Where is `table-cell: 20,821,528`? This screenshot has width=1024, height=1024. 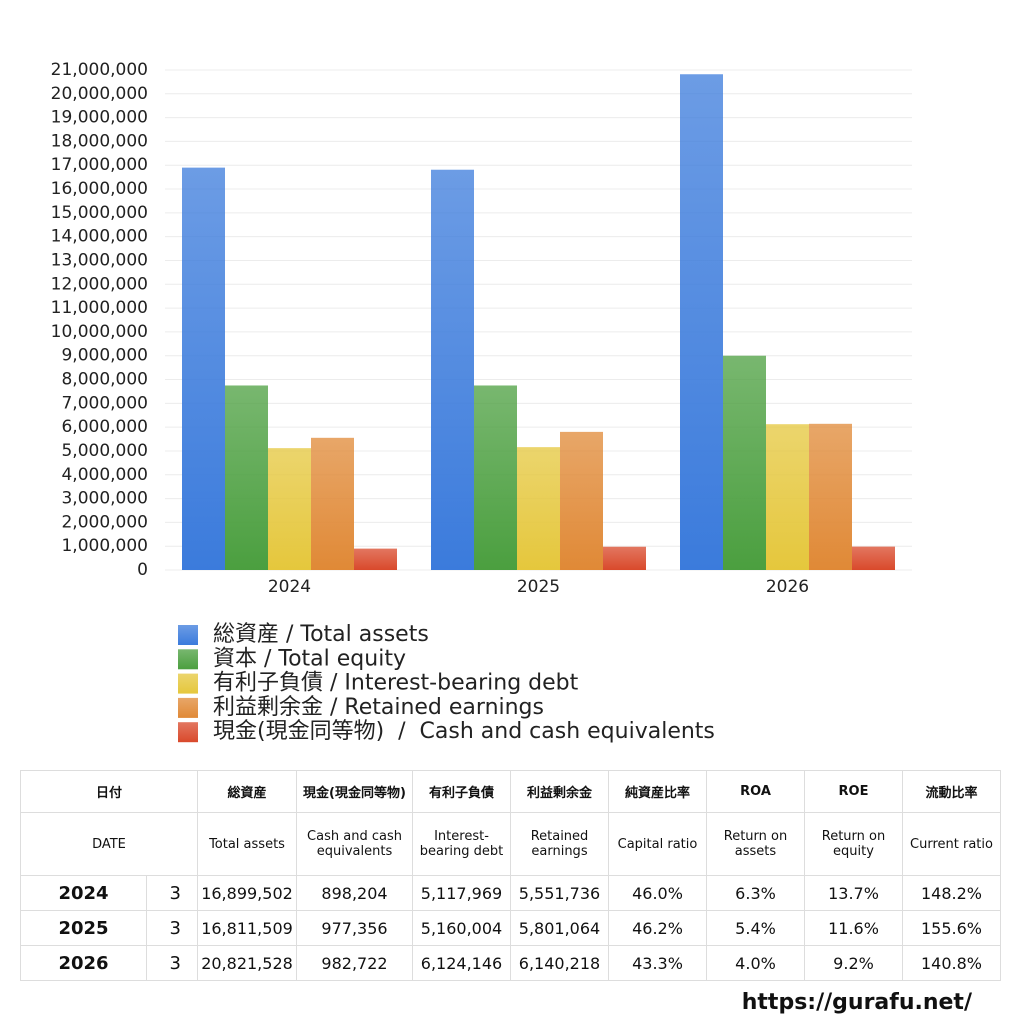
table-cell: 20,821,528 is located at coordinates (247, 963).